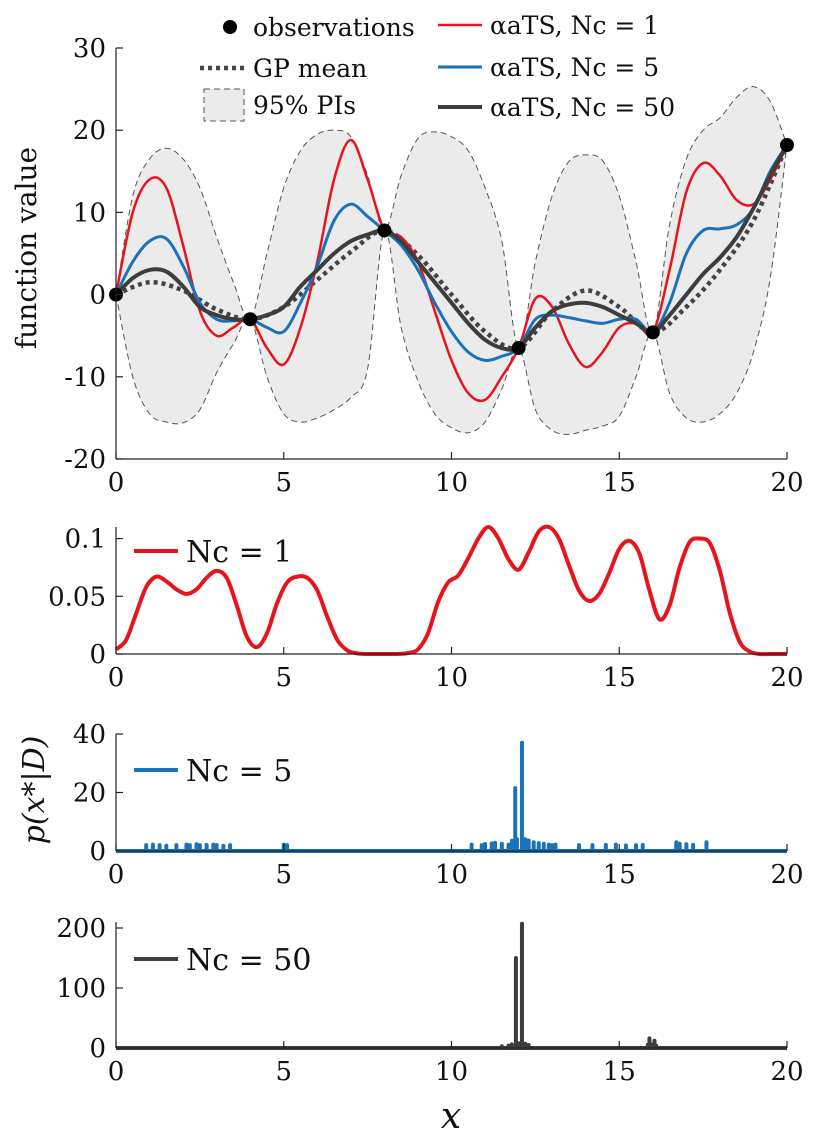 The height and width of the screenshot is (1141, 815). I want to click on y-tick-label: 100, so click(81, 989).